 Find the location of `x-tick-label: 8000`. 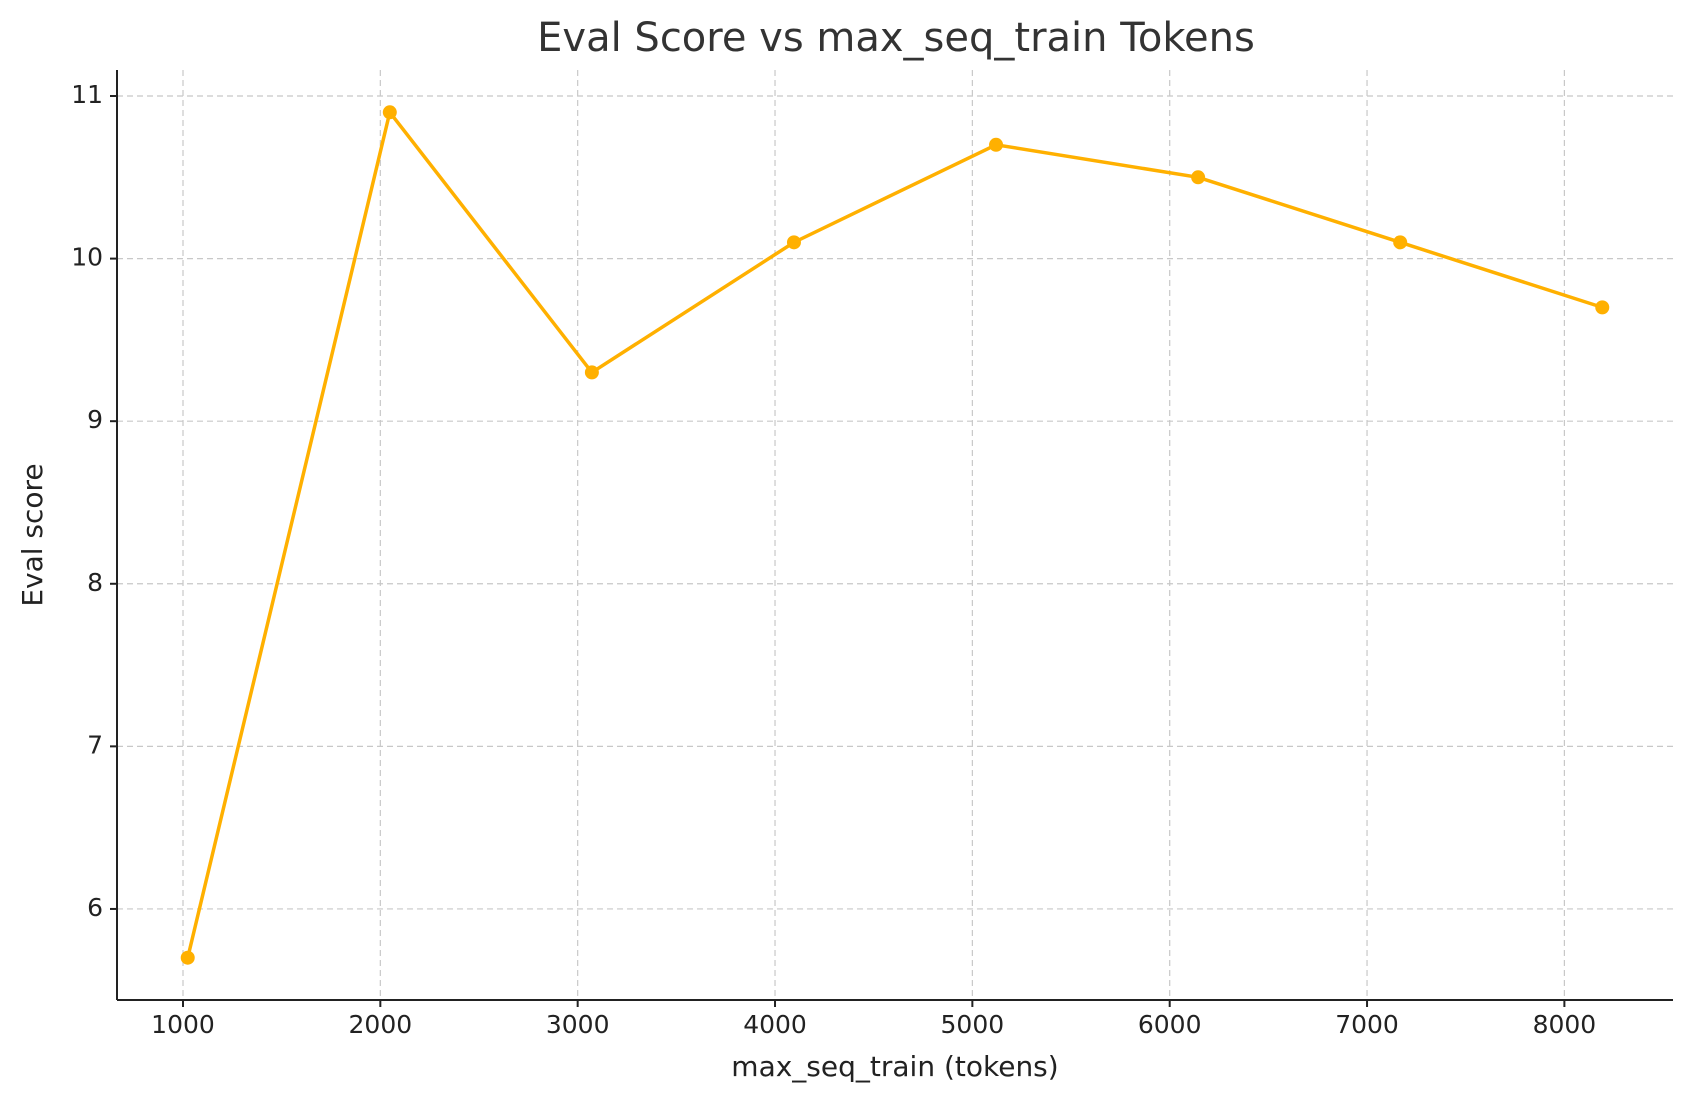

x-tick-label: 8000 is located at coordinates (1565, 1024).